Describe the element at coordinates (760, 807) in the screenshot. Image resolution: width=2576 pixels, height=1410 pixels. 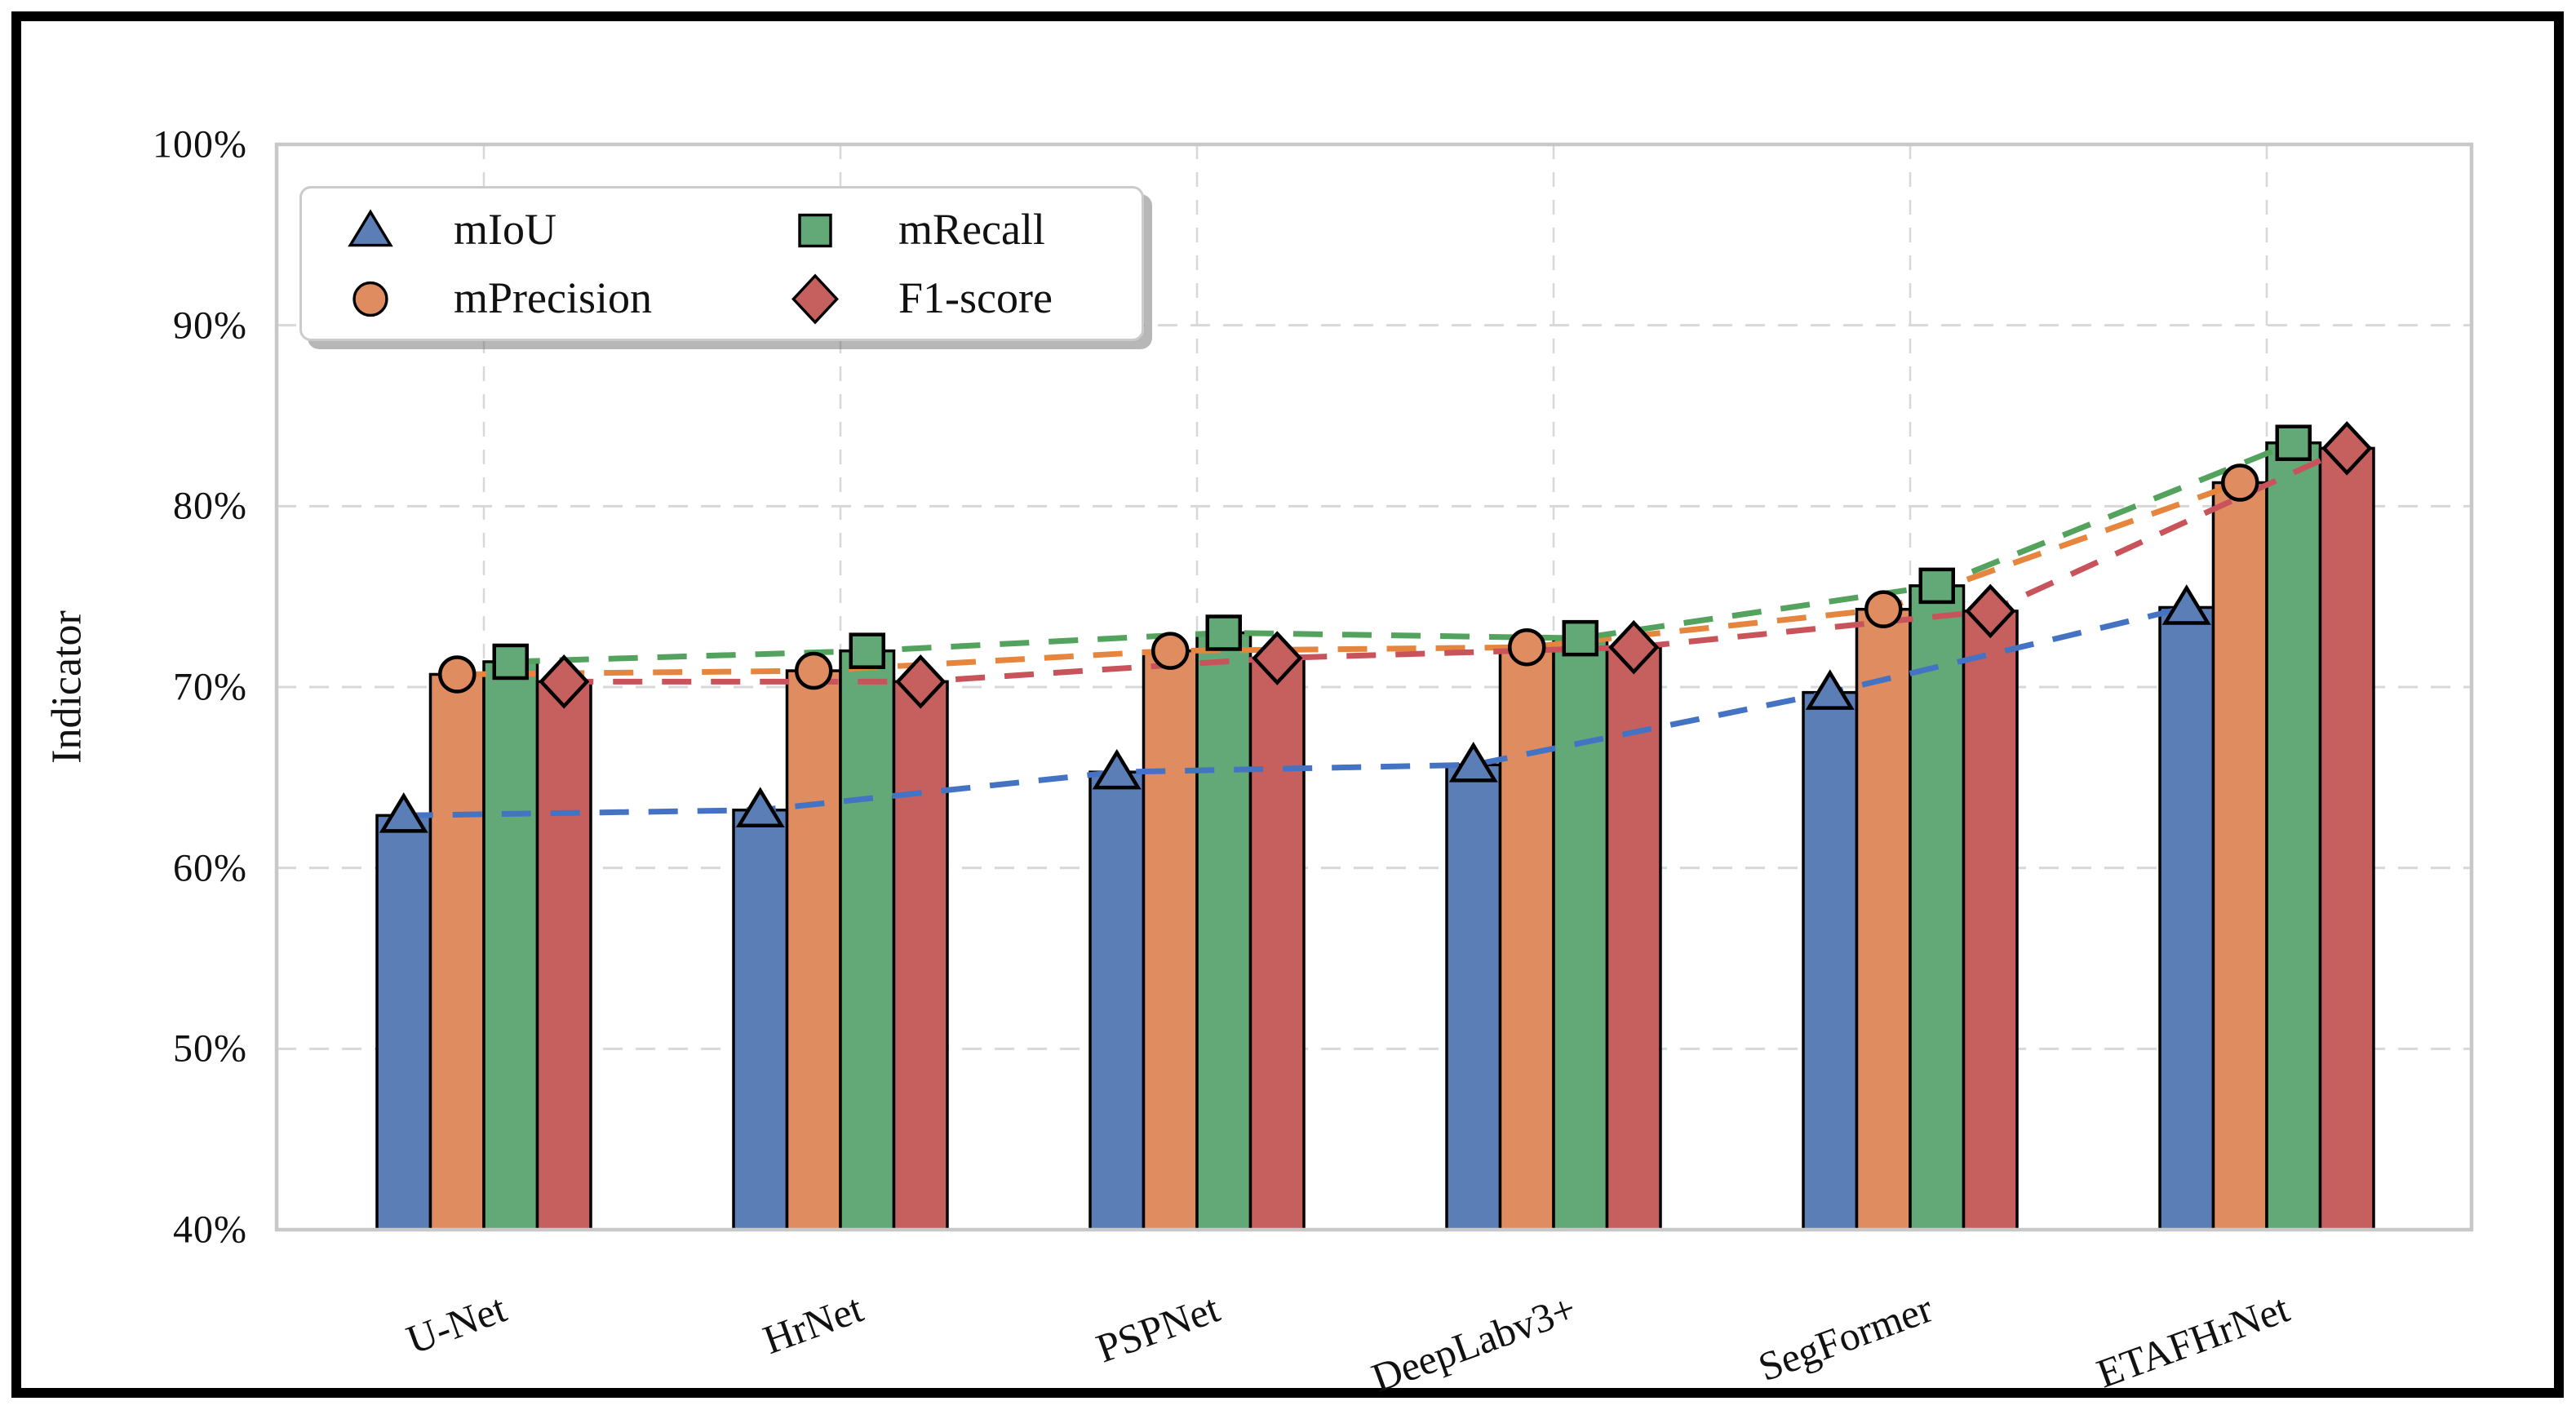
I see `marker-mIoU-HrNet` at that location.